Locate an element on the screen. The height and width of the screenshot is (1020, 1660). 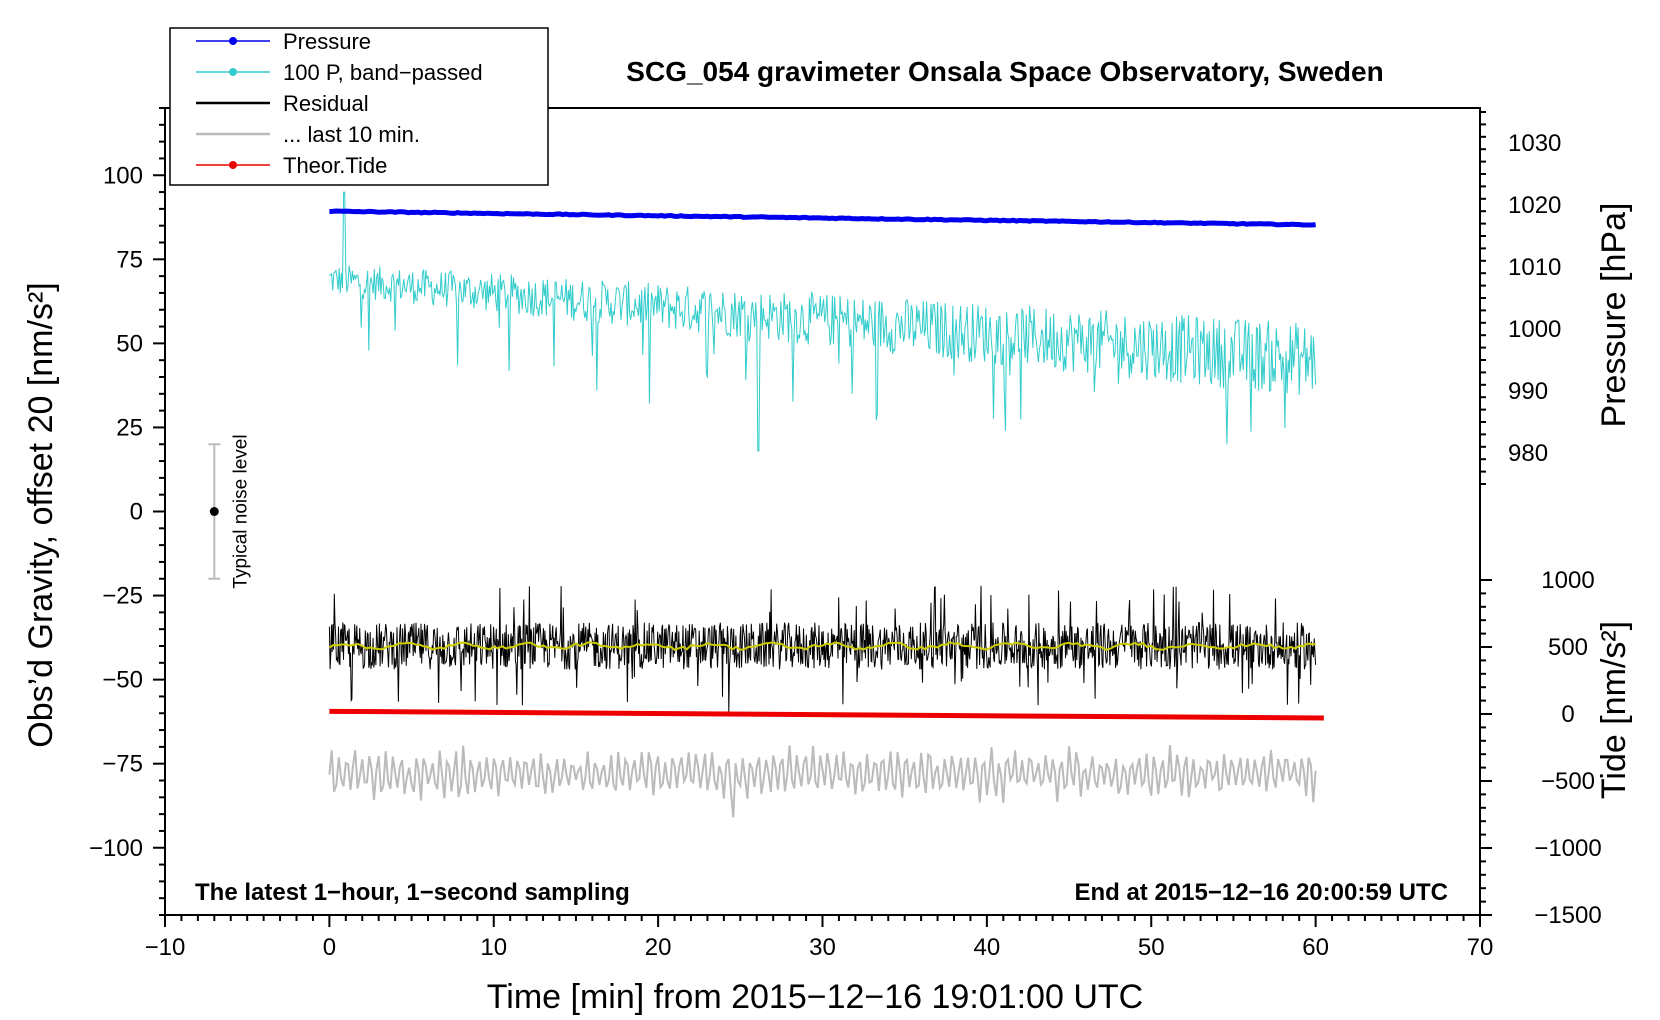
note-sampling: The latest 1−hour, 1−second sampling is located at coordinates (412, 892).